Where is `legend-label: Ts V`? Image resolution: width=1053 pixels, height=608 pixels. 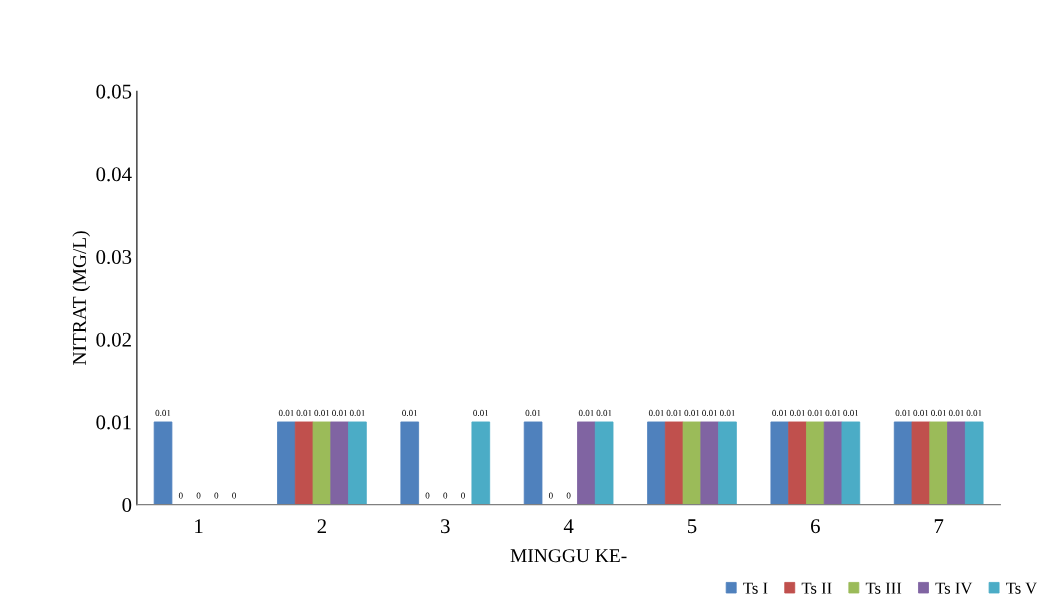 legend-label: Ts V is located at coordinates (1021, 588).